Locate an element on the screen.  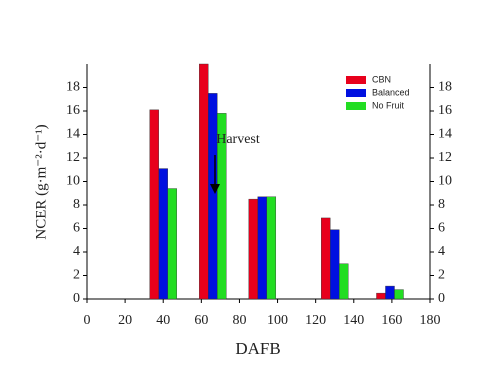
y-tick-label: 2 is located at coordinates (76, 275).